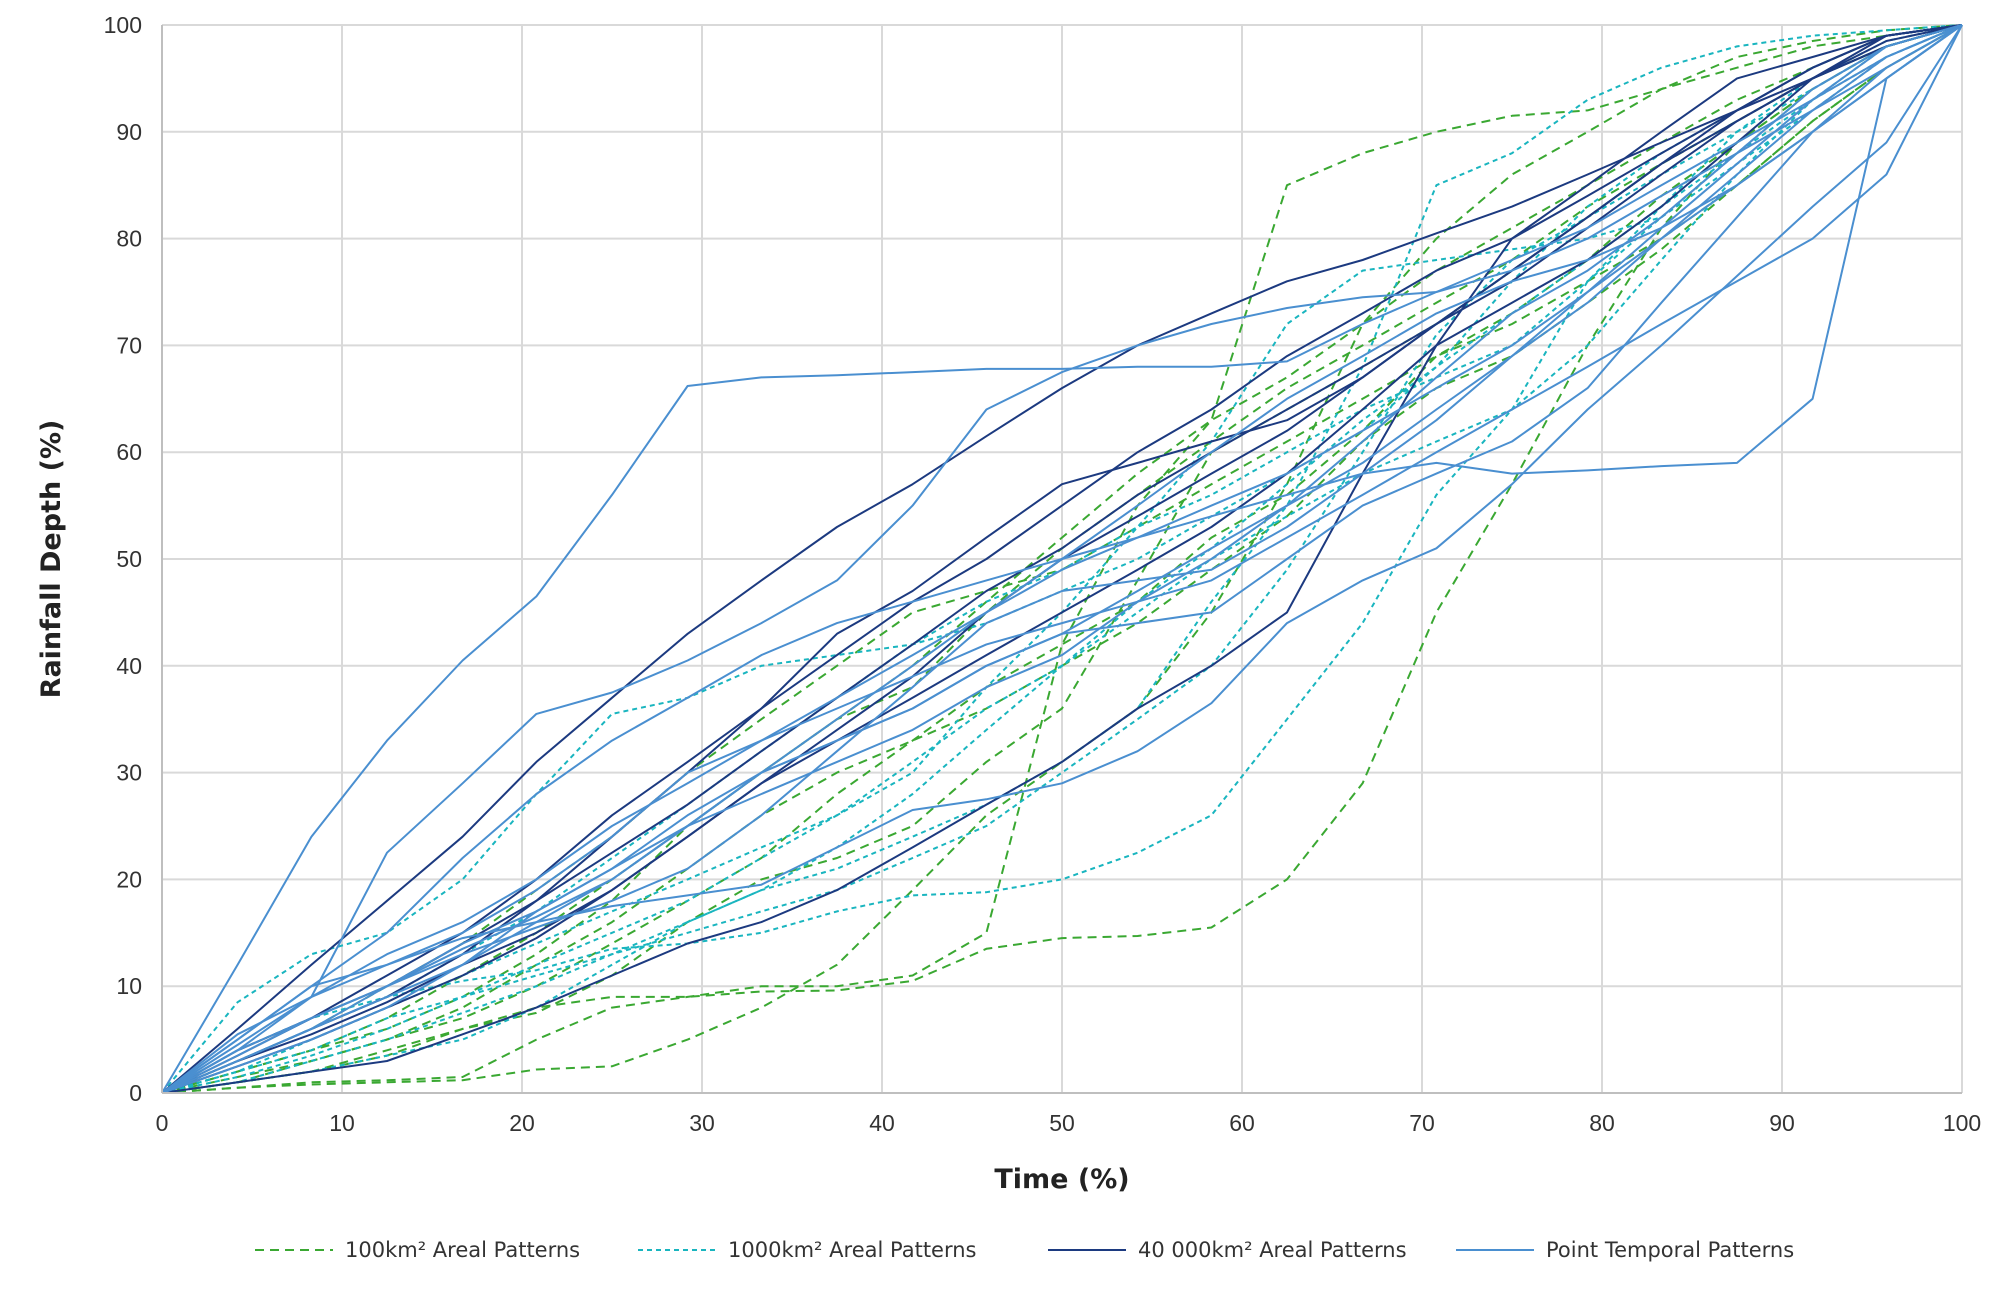  Describe the element at coordinates (462, 1250) in the screenshot. I see `legend-label: 100km² Areal Patterns` at that location.